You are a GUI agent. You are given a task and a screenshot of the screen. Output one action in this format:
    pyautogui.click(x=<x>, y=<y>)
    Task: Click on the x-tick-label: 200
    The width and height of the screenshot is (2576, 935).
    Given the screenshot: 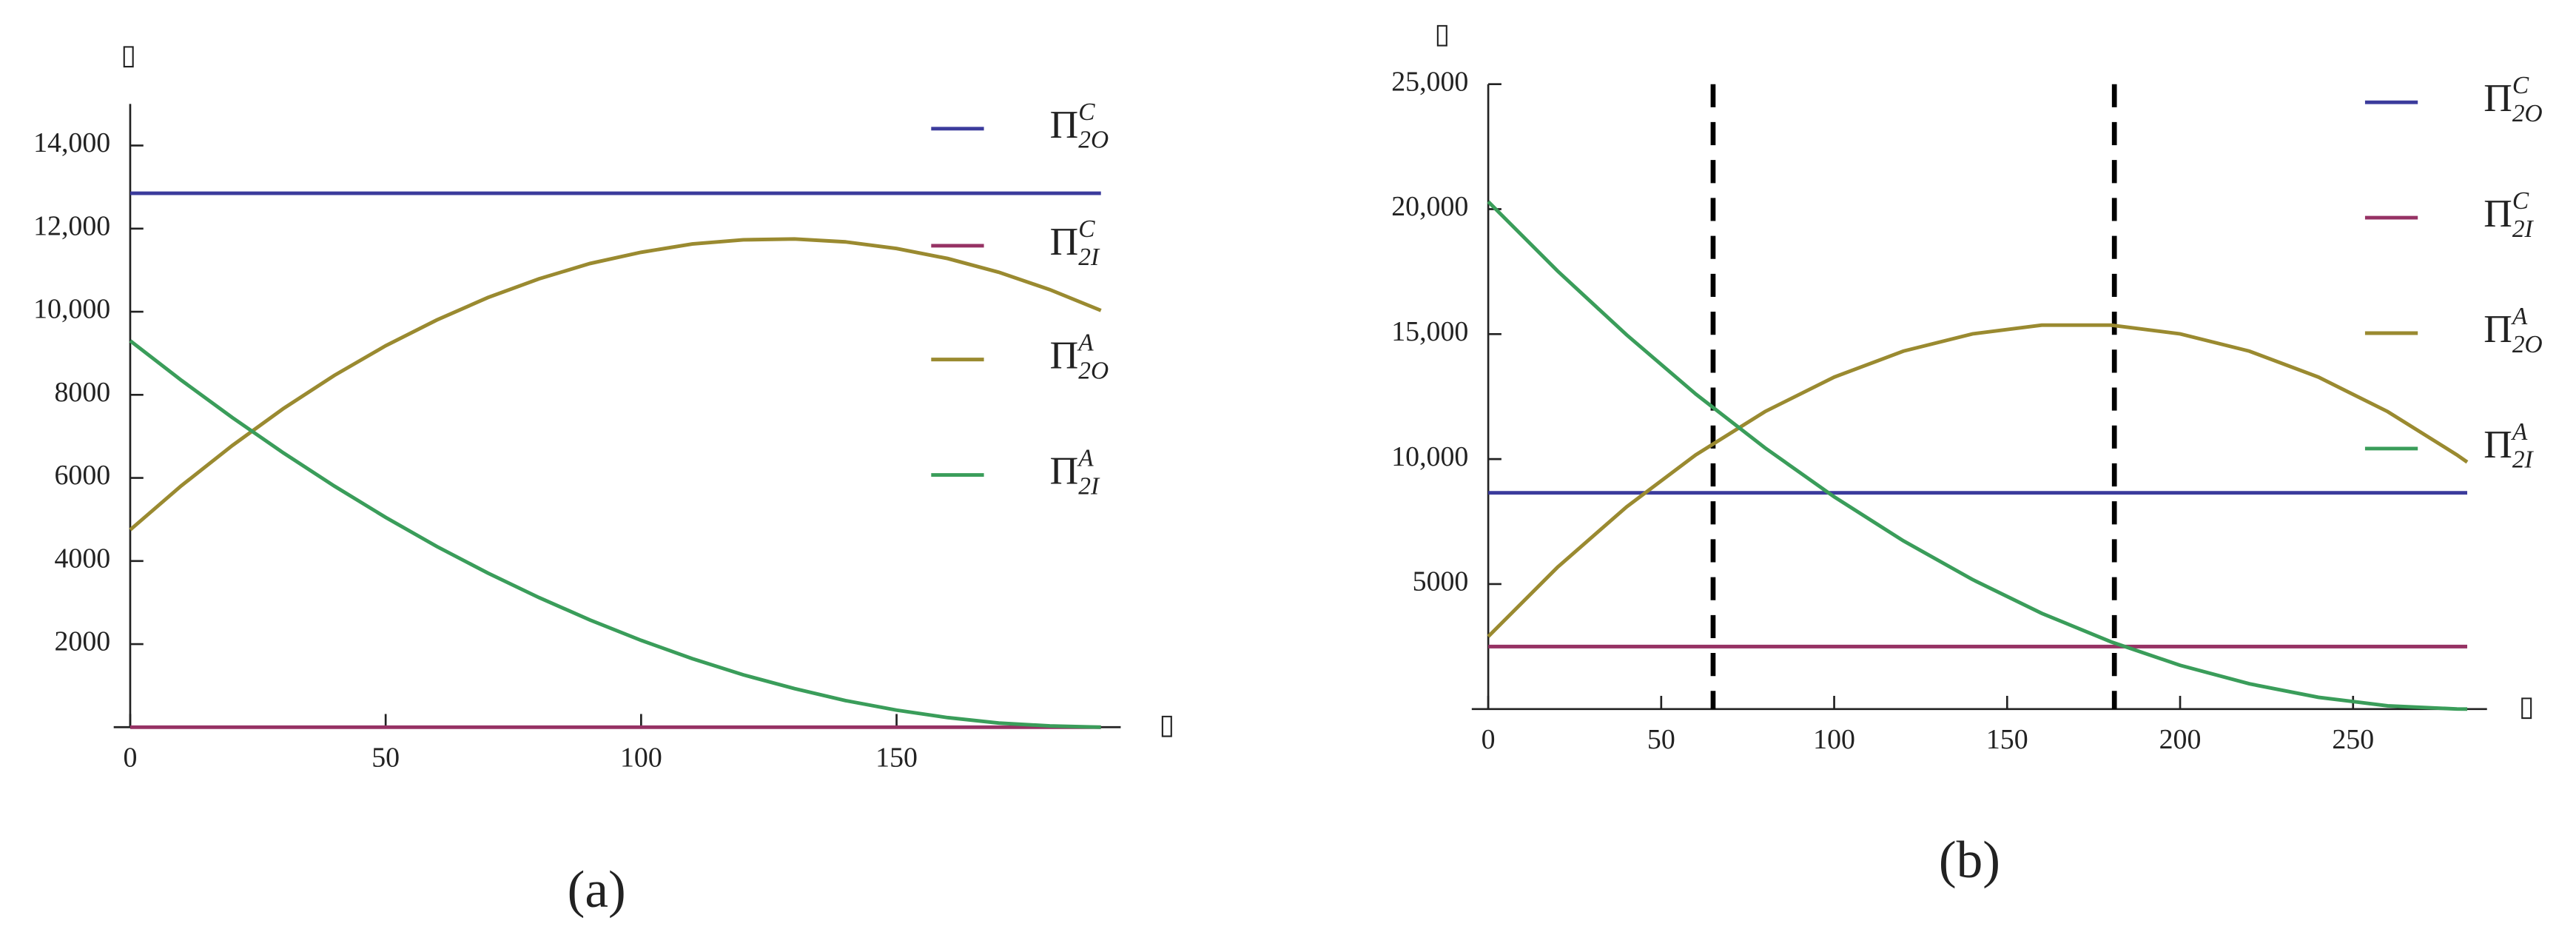 What is the action you would take?
    pyautogui.click(x=2180, y=739)
    